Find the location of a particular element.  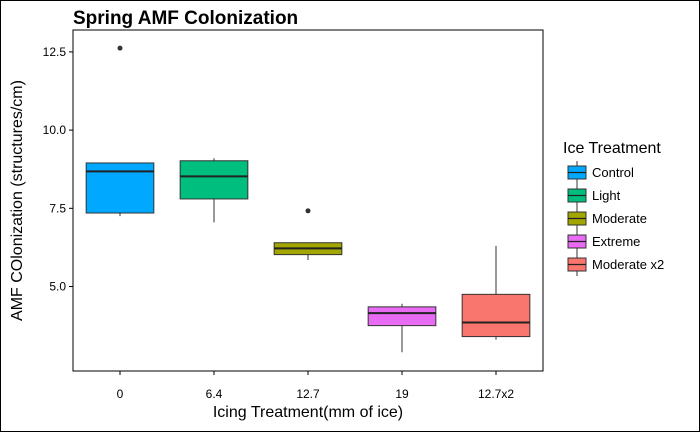

y-tick-label: 5.0 is located at coordinates (57, 287).